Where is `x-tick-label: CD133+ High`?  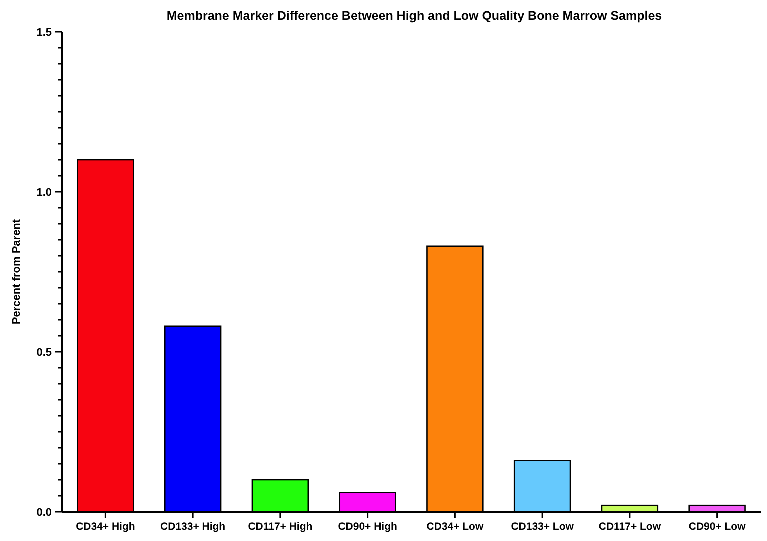 x-tick-label: CD133+ High is located at coordinates (193, 527).